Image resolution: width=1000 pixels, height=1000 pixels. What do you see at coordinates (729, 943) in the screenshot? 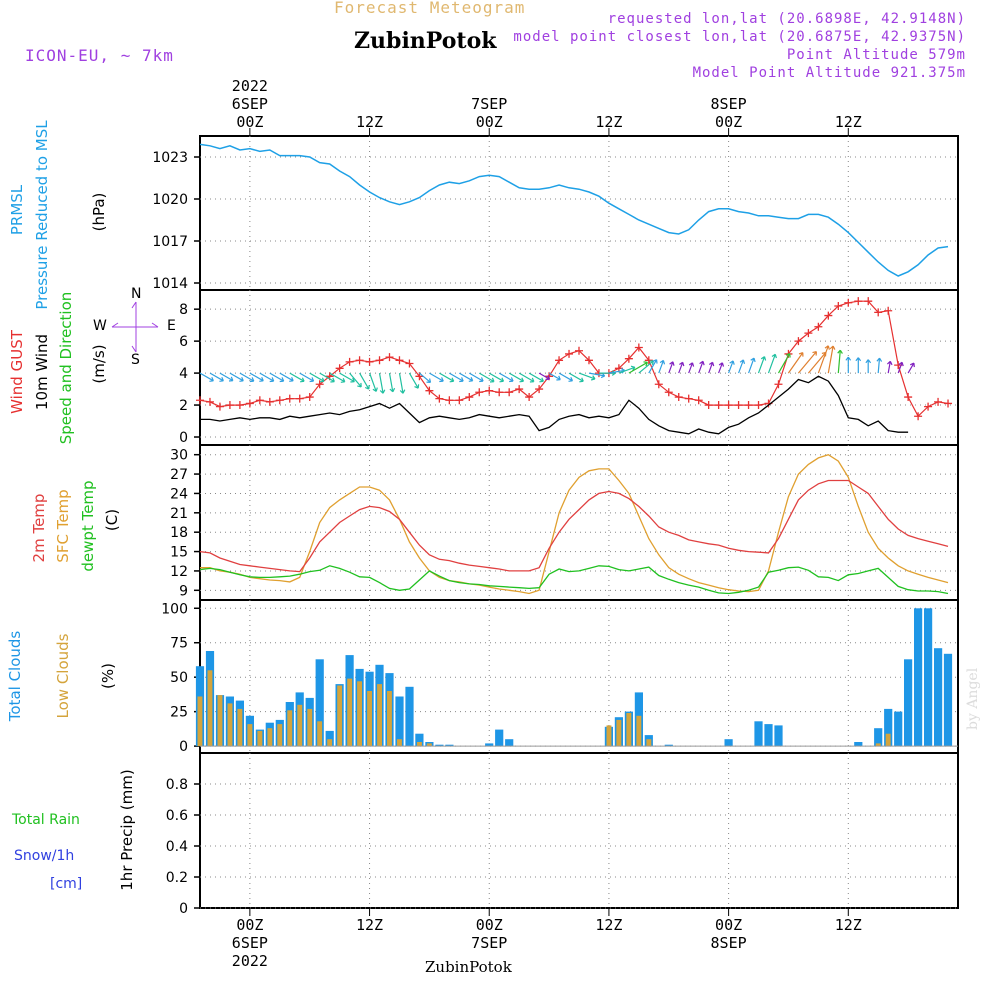
I see `date-label-bottom: 8SEP` at bounding box center [729, 943].